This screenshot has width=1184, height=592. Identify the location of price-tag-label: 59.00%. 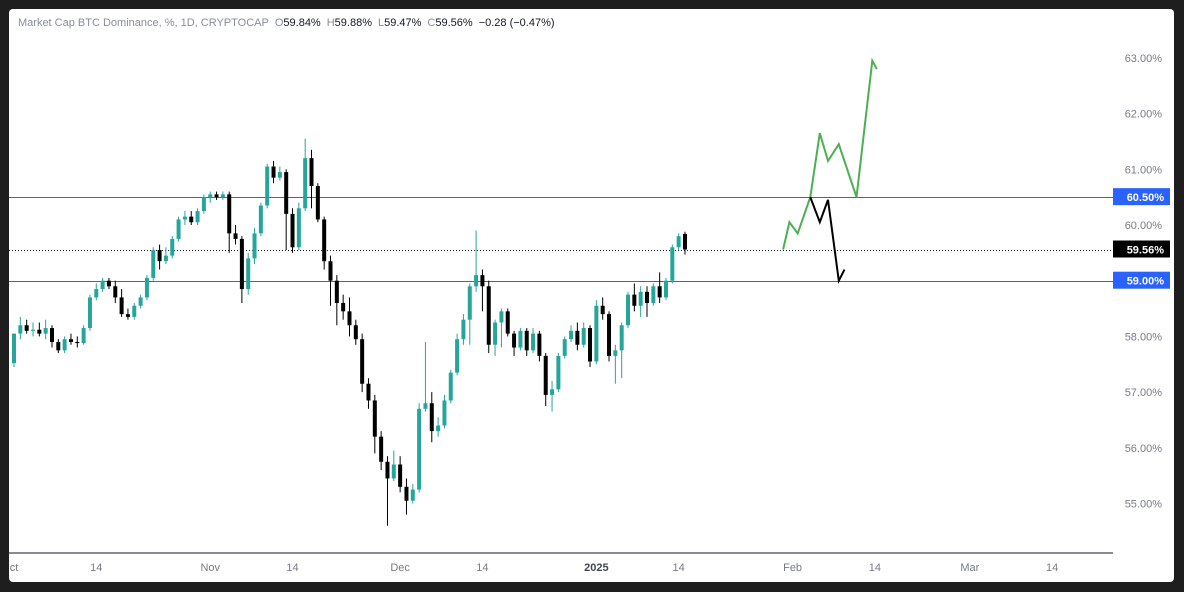
(1146, 282).